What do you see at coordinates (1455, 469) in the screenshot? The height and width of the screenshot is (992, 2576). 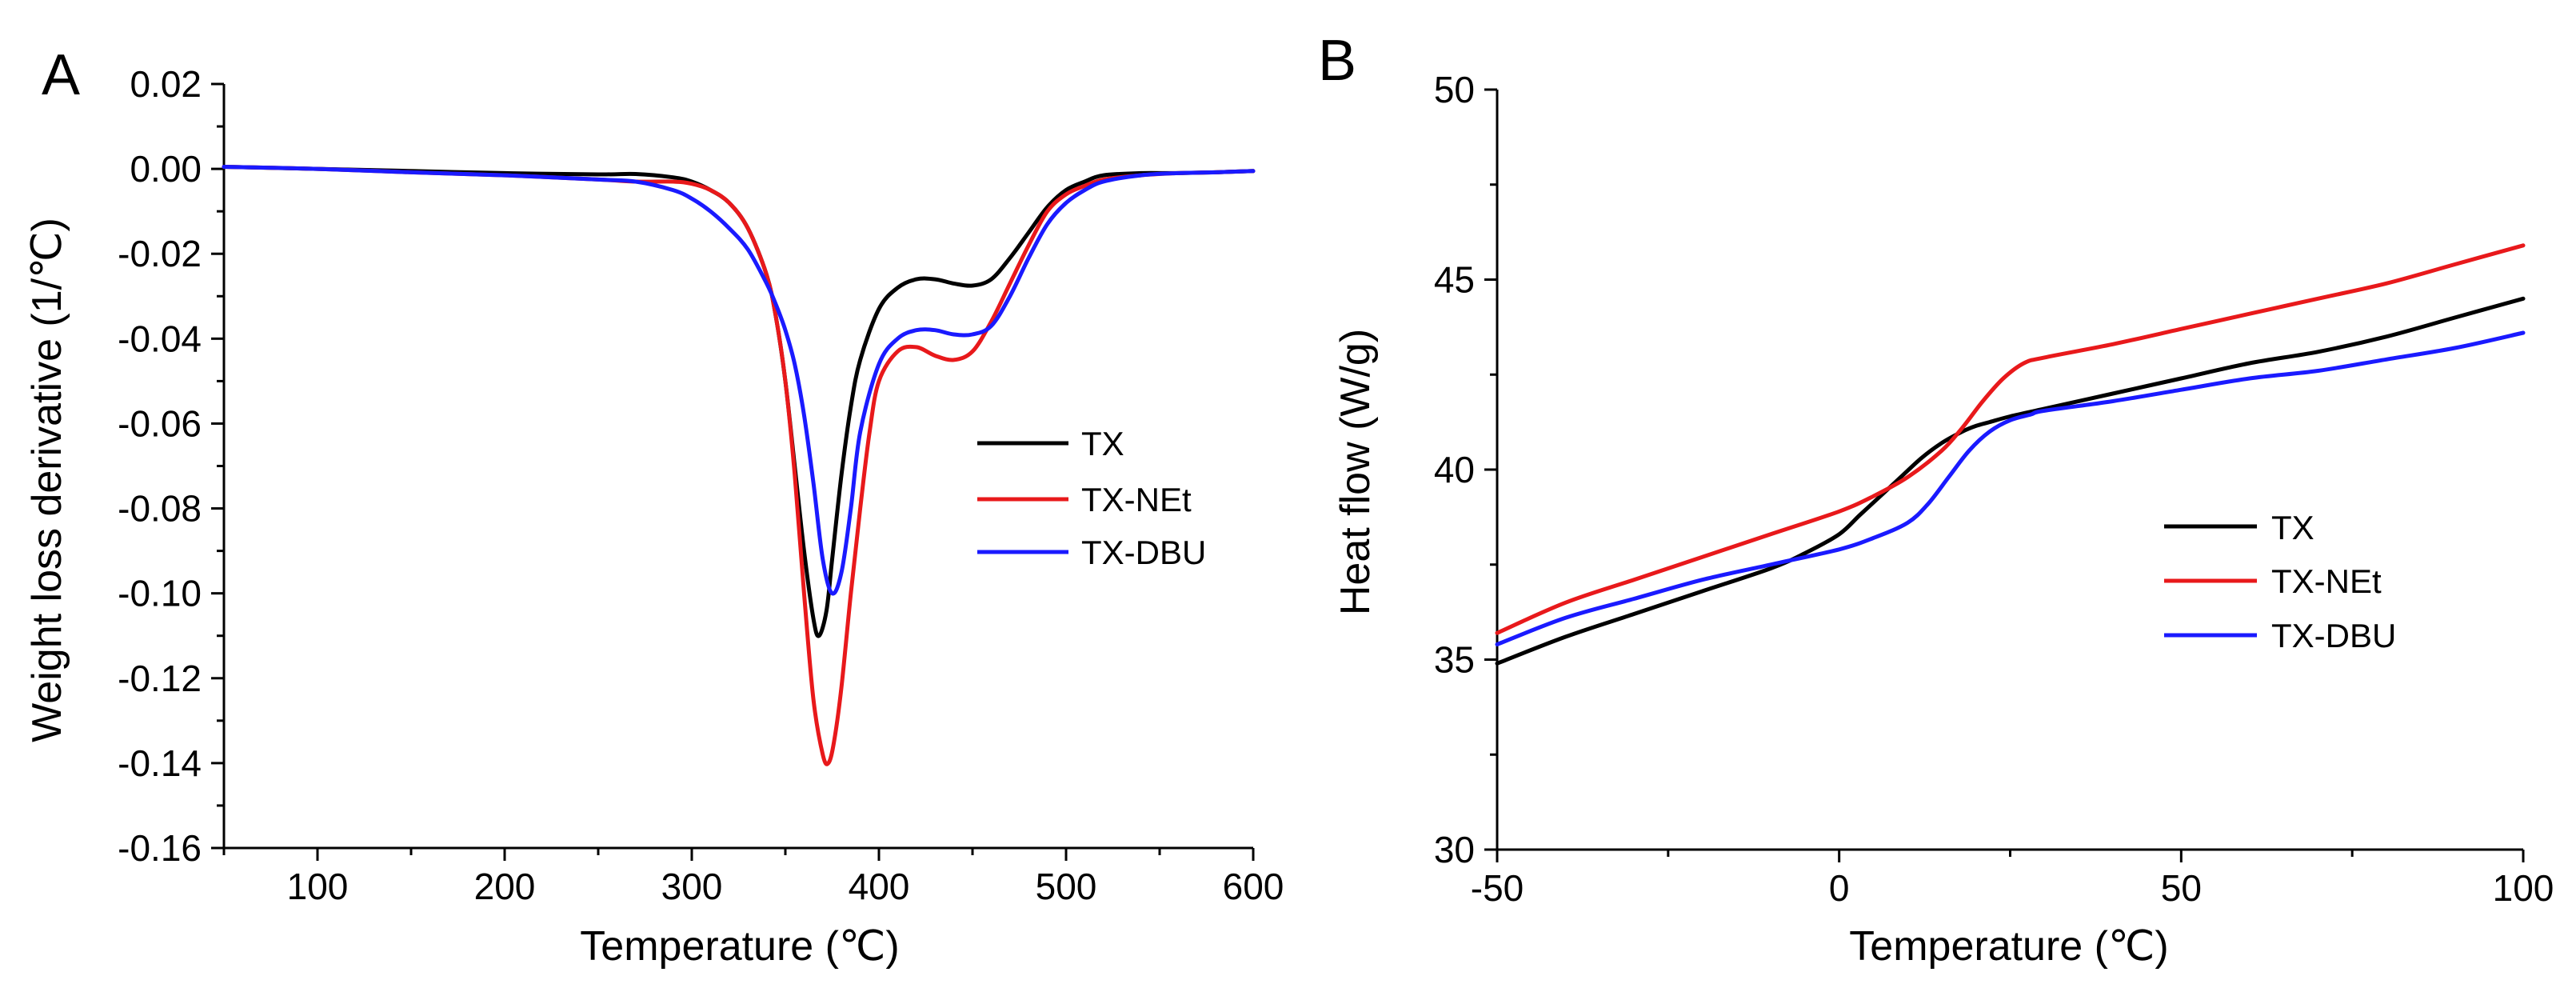 I see `panel-b-y-tick-label: 40` at bounding box center [1455, 469].